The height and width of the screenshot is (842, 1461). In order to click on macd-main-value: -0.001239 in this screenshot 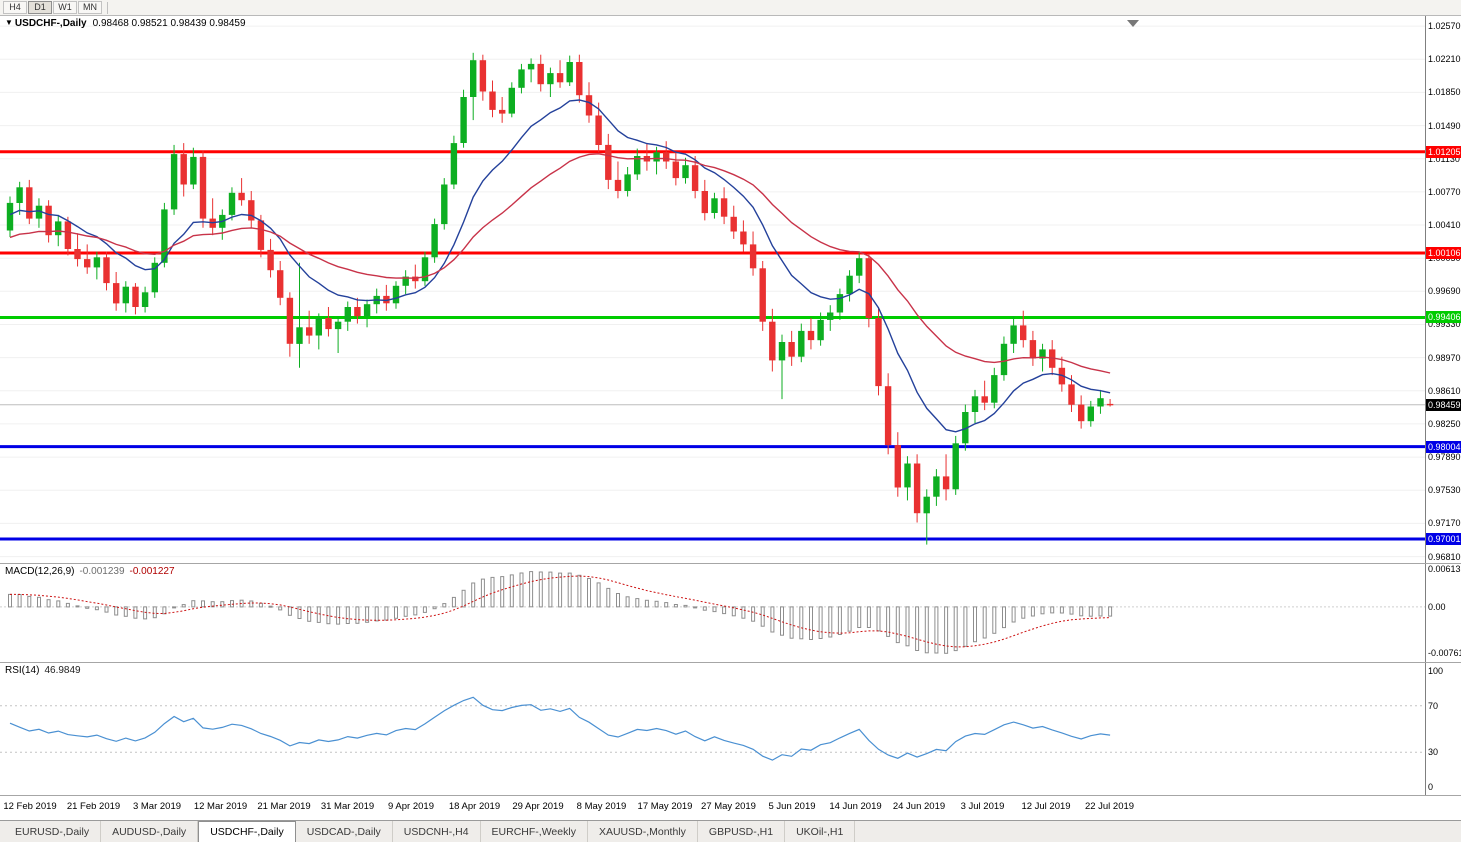, I will do `click(102, 571)`.